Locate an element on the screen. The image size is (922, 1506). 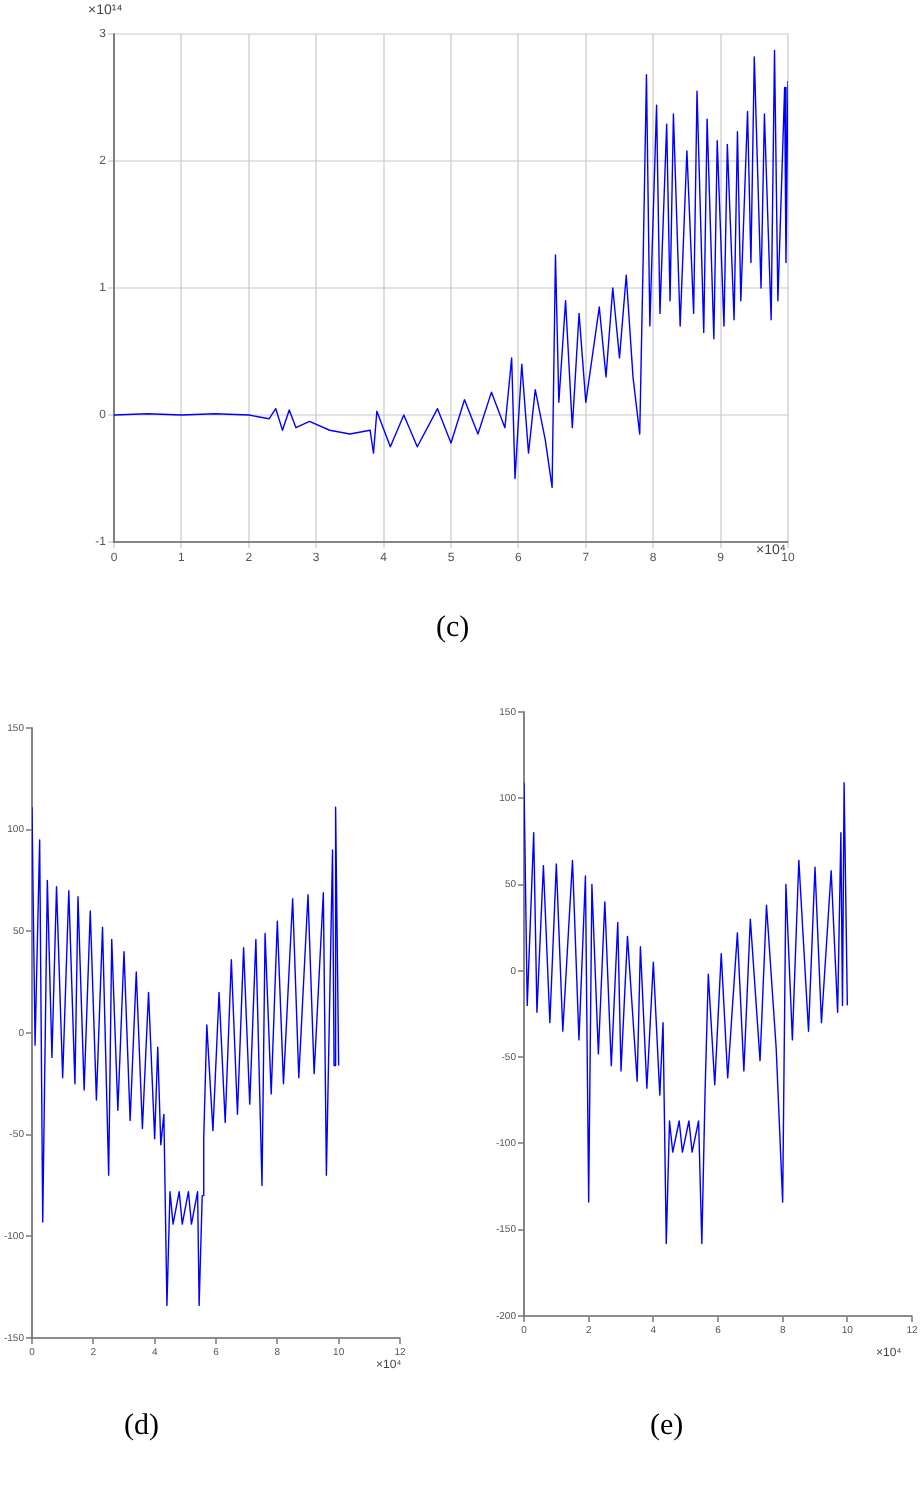
text: (c) is located at coordinates (453, 629).